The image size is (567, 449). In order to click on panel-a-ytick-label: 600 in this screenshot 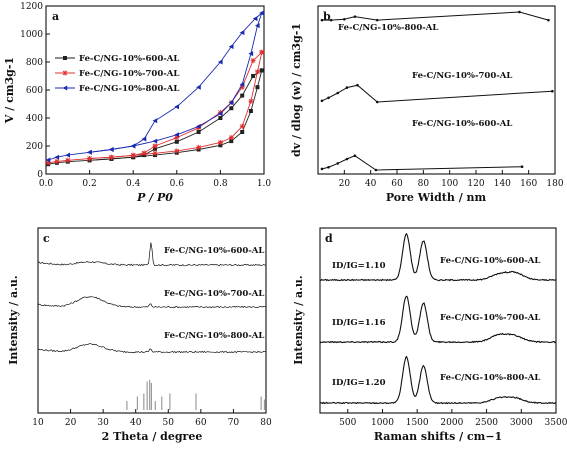, I will do `click(34, 91)`.